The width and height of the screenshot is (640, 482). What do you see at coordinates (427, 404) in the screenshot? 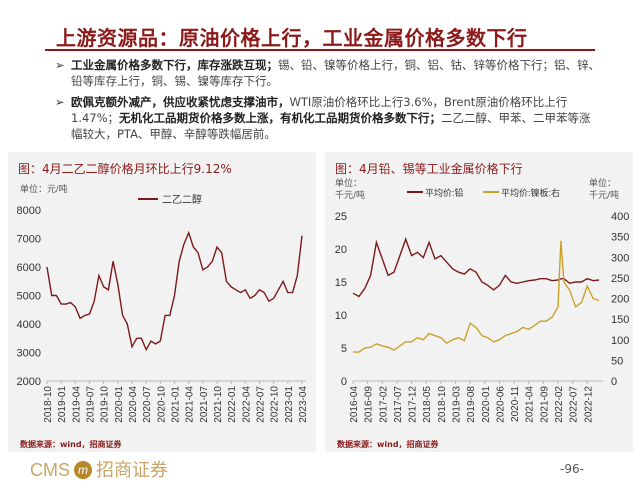
I see `x-tick-label: 2018-05` at bounding box center [427, 404].